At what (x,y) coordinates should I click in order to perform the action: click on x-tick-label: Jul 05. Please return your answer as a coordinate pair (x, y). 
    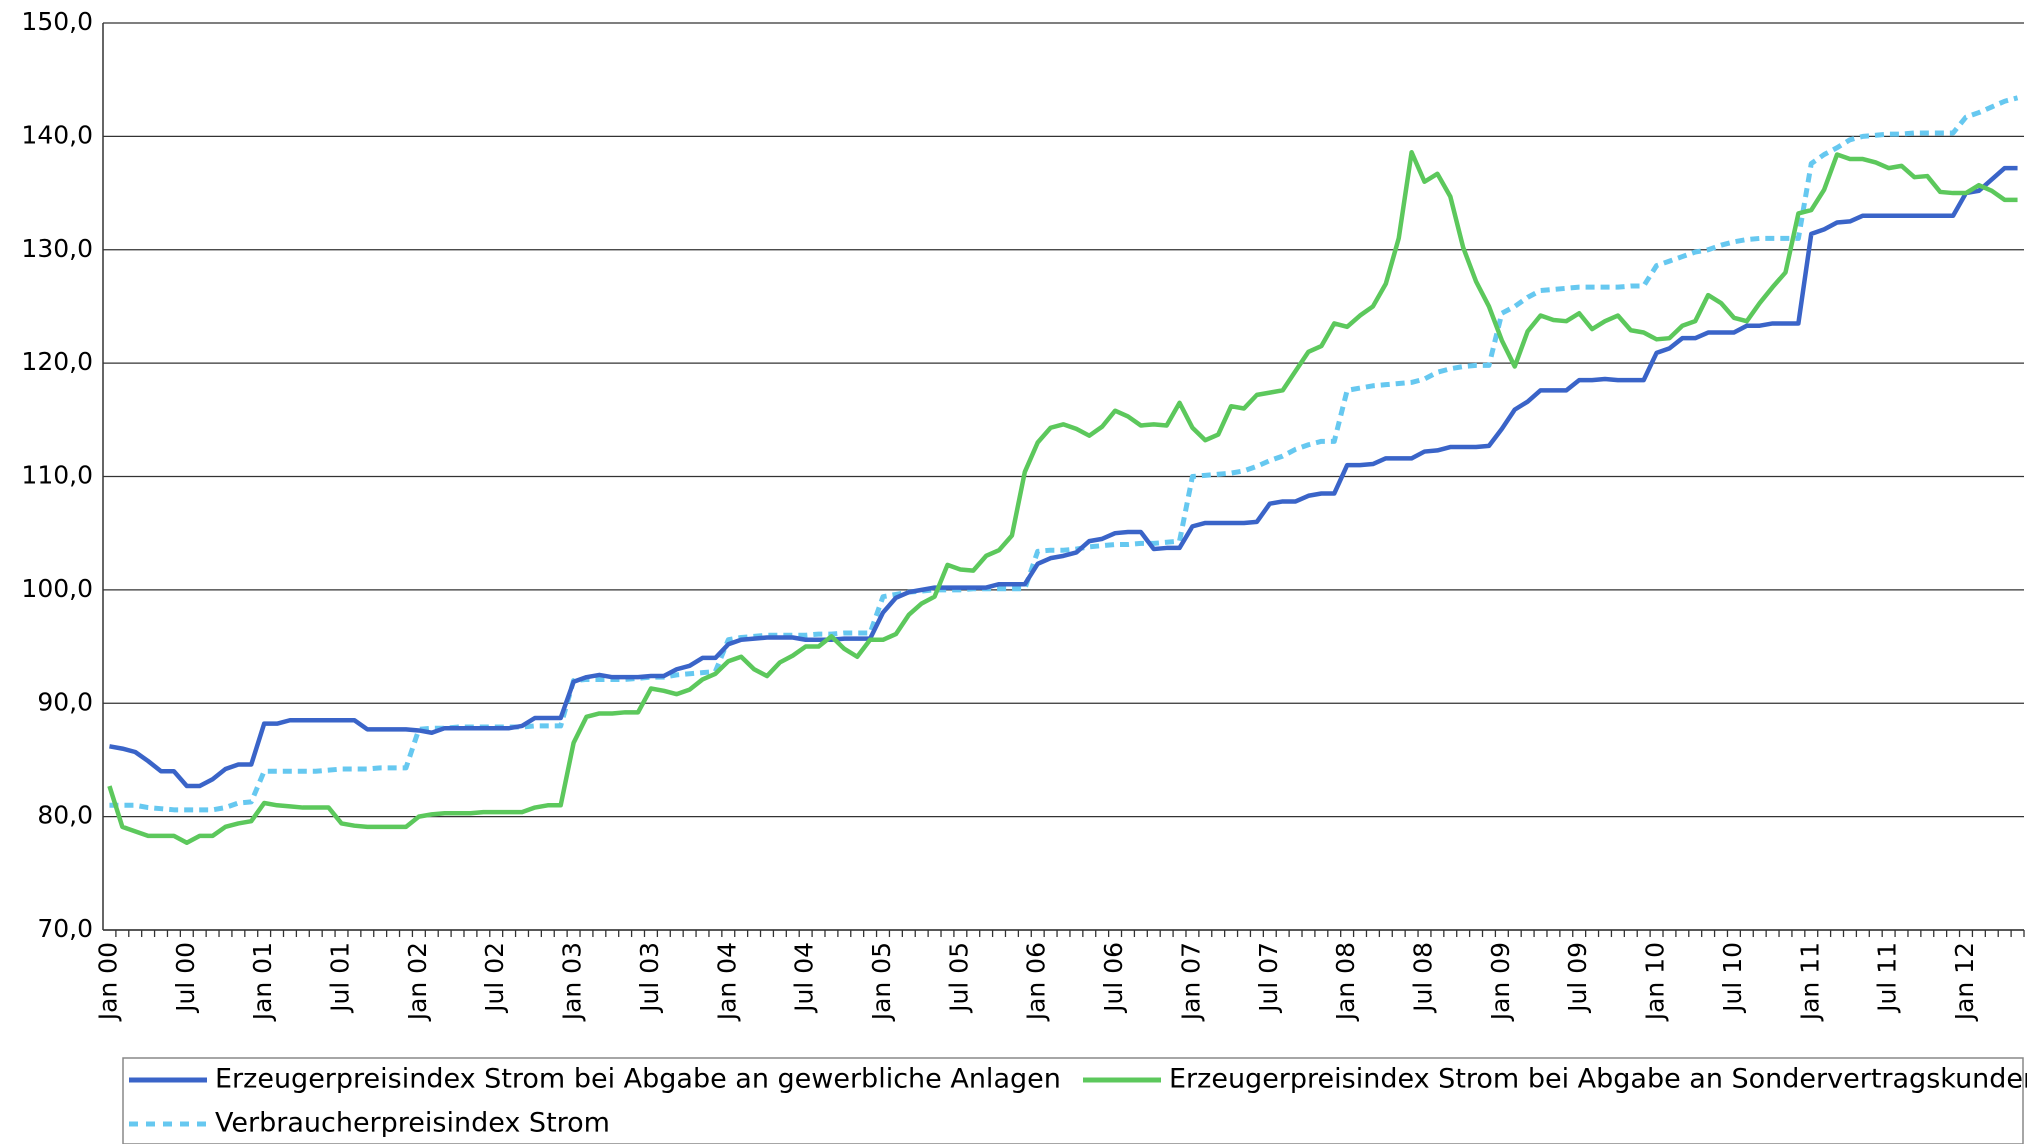
    Looking at the image, I should click on (958, 978).